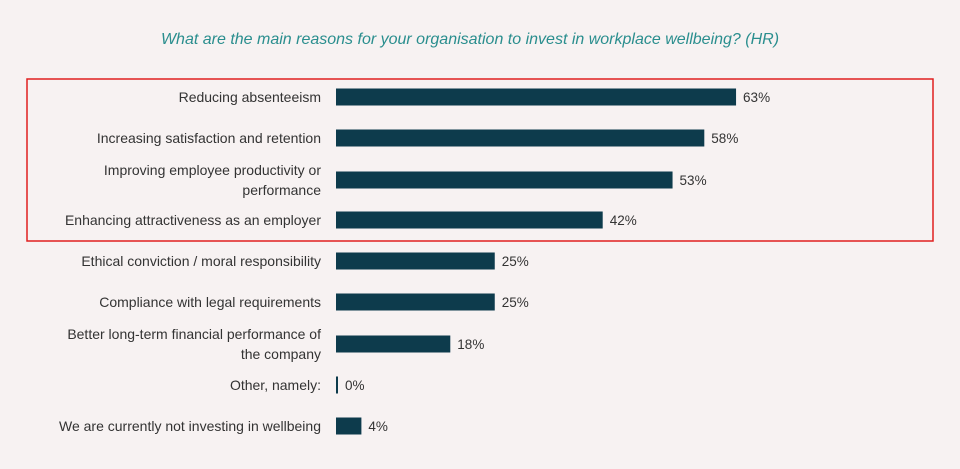 This screenshot has width=960, height=469. I want to click on value-label-5: 25%, so click(515, 261).